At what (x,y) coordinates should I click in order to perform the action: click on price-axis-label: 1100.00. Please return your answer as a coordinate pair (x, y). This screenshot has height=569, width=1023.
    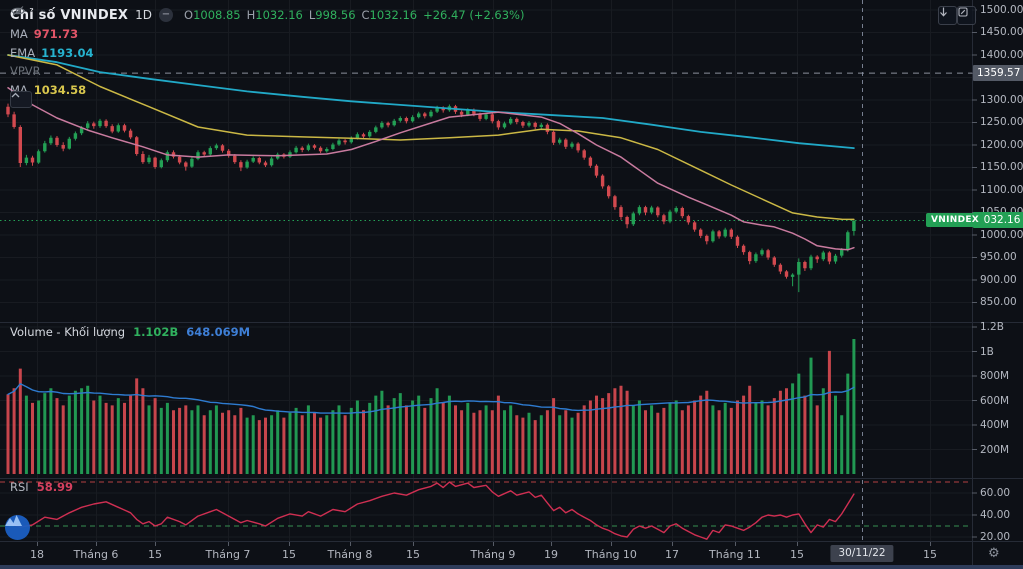
    Looking at the image, I should click on (1001, 189).